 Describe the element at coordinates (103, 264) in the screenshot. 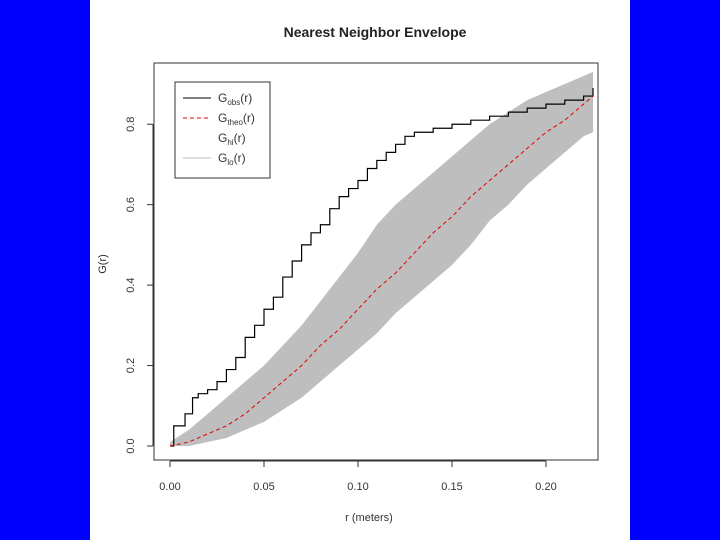

I see `y-axis-title: G(r)` at that location.